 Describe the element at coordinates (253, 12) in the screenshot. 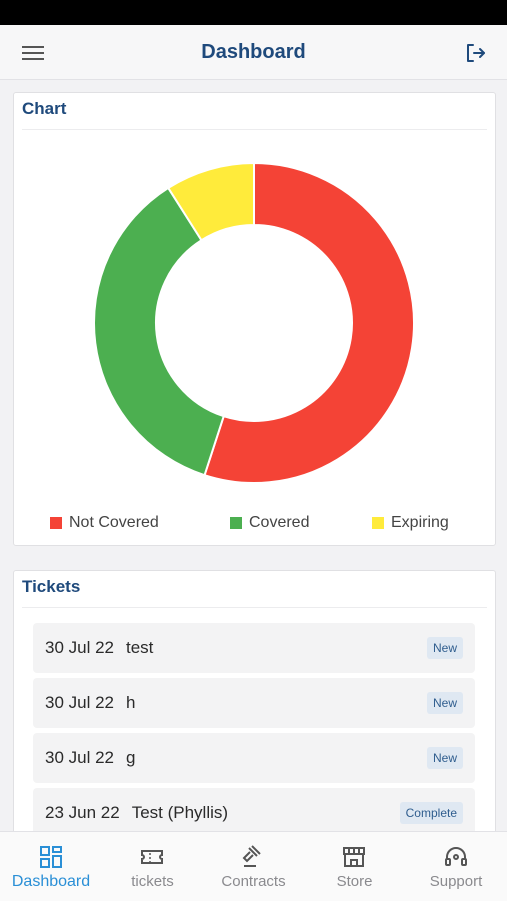

I see `status-bar` at that location.